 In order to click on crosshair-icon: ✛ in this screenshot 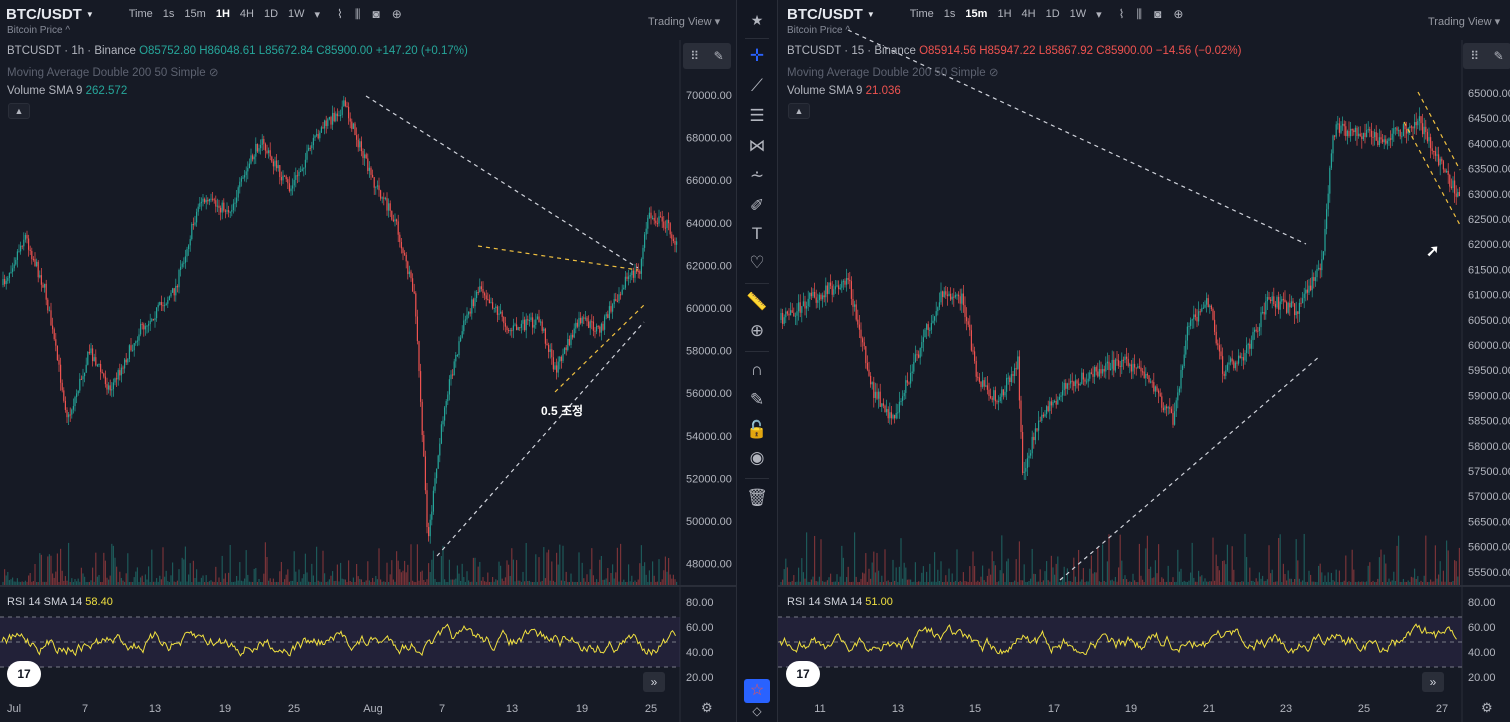, I will do `click(757, 55)`.